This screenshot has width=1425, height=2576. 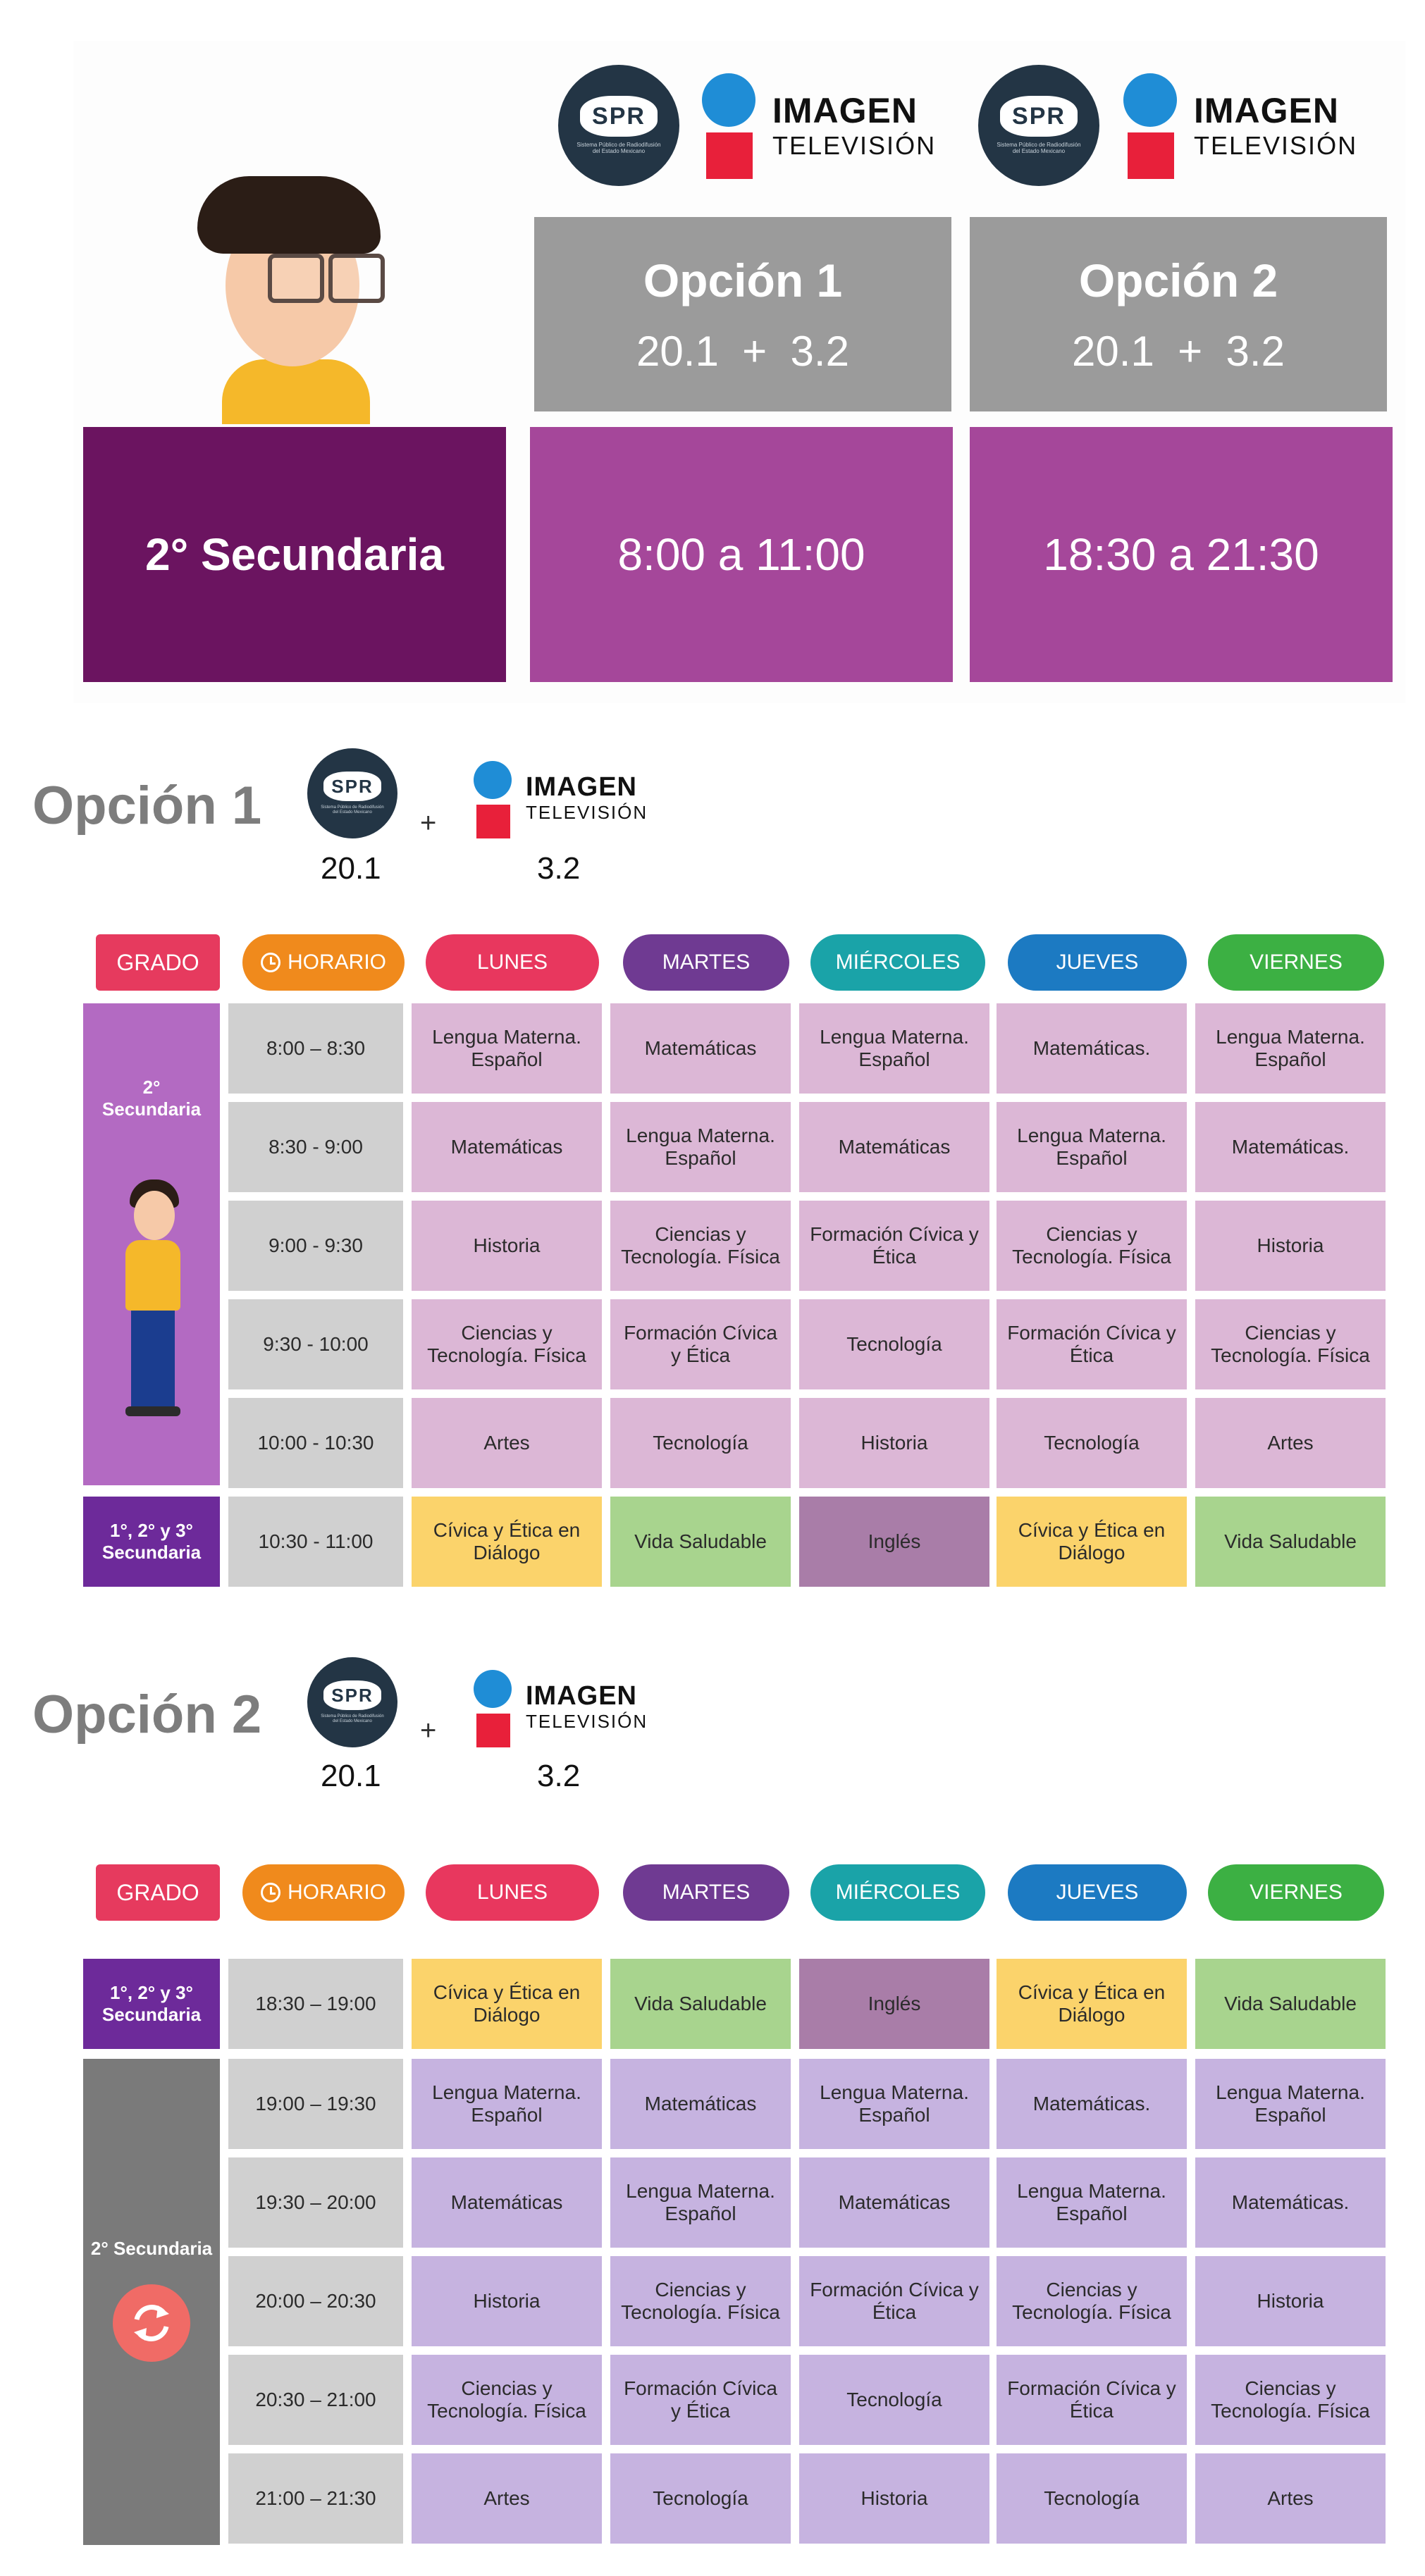 I want to click on option2-title: Opción 2, so click(x=1178, y=280).